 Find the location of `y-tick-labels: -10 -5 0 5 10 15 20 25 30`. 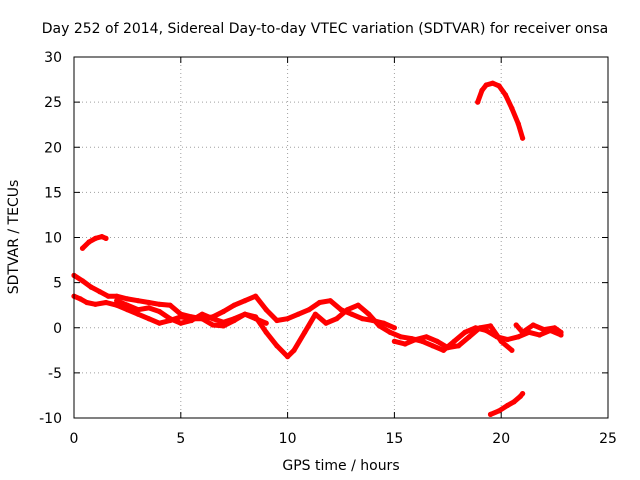

y-tick-labels: -10 -5 0 5 10 15 20 25 30 is located at coordinates (50, 238).